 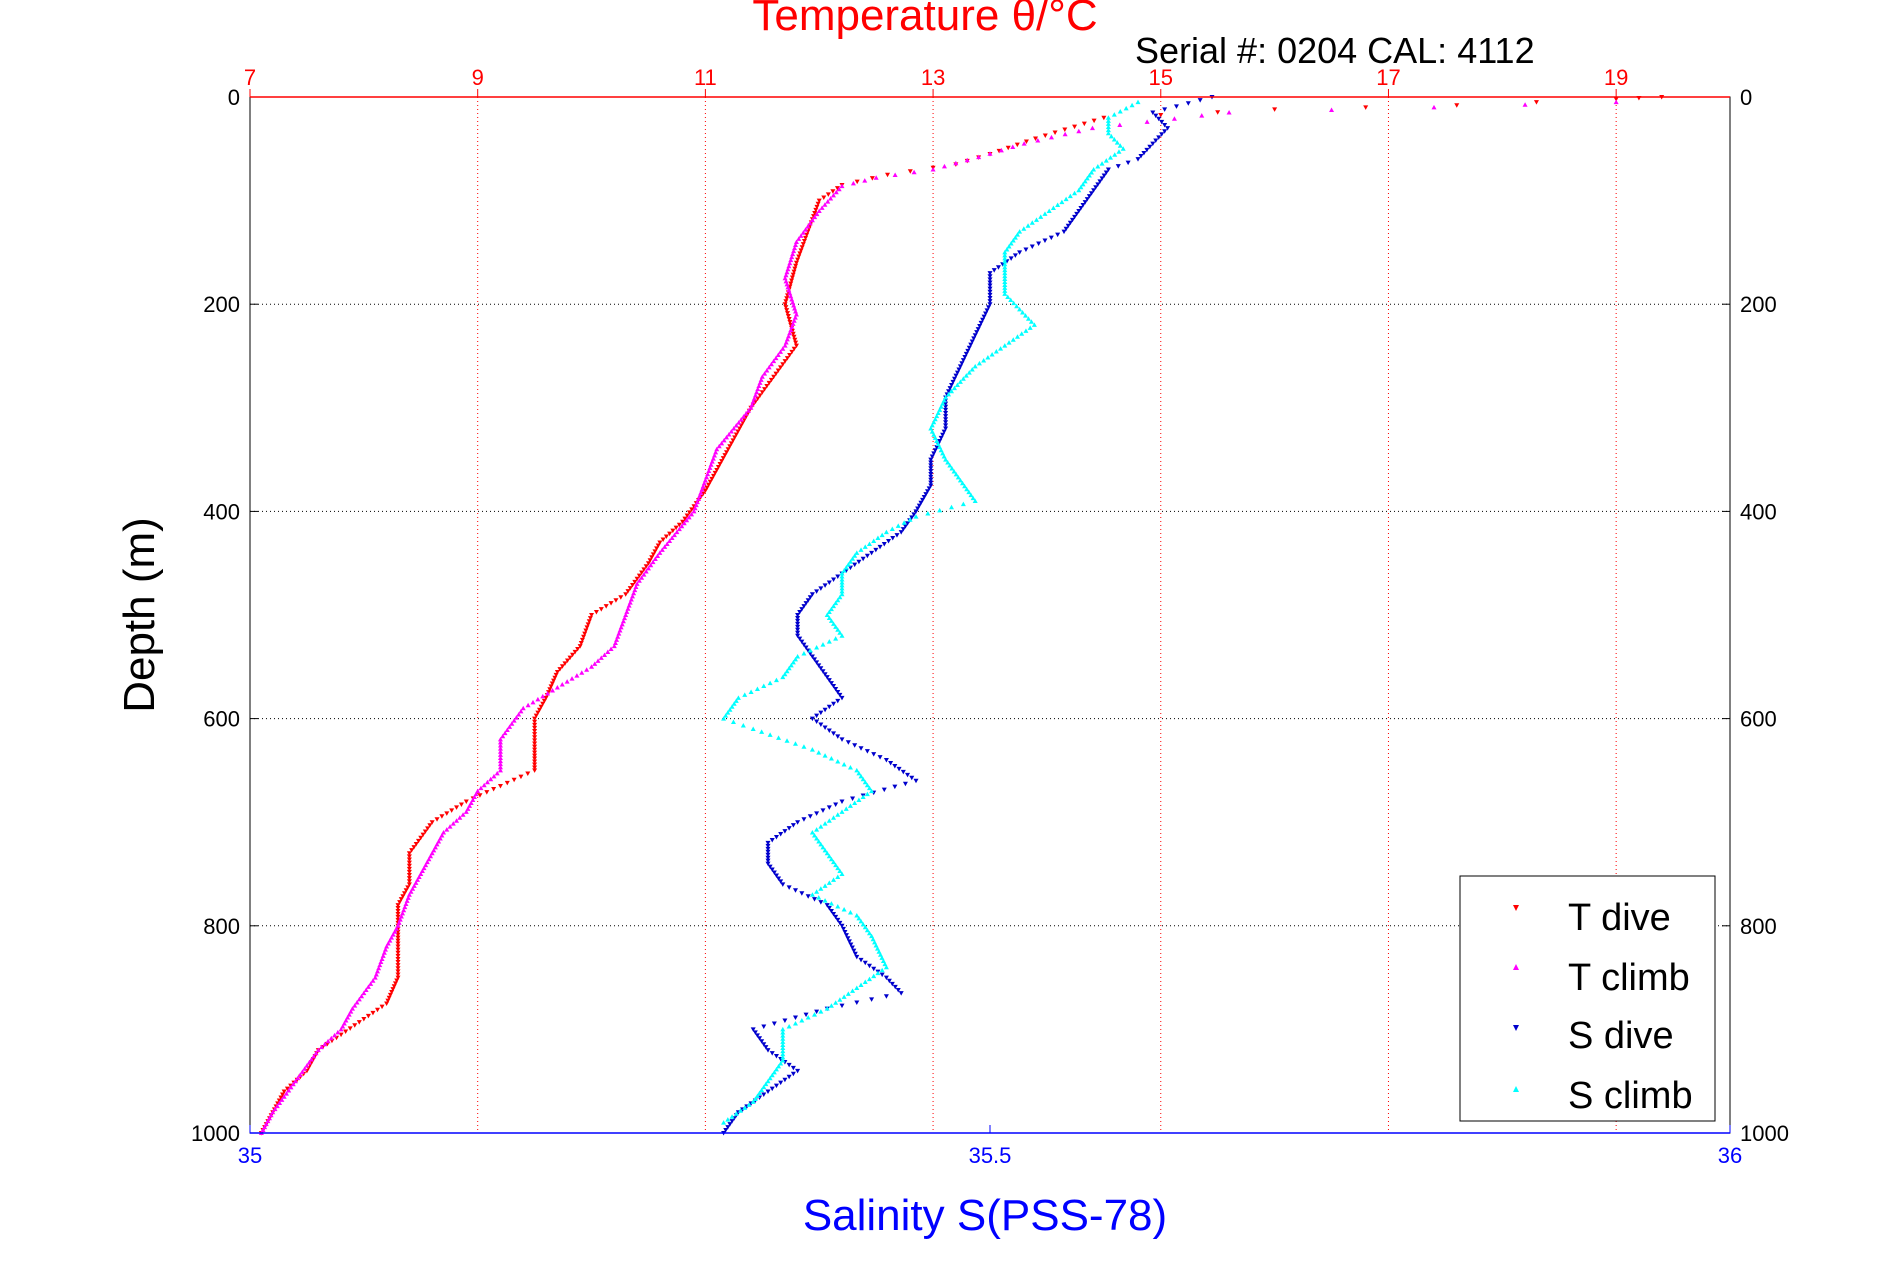 What do you see at coordinates (478, 77) in the screenshot?
I see `temperature-tick-label: 9` at bounding box center [478, 77].